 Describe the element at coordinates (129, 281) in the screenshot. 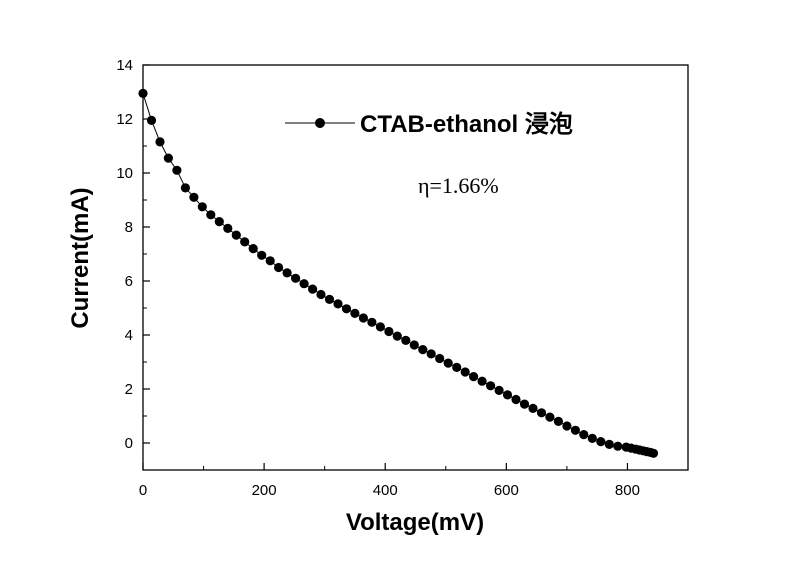

I see `y-tick-label: 6` at that location.